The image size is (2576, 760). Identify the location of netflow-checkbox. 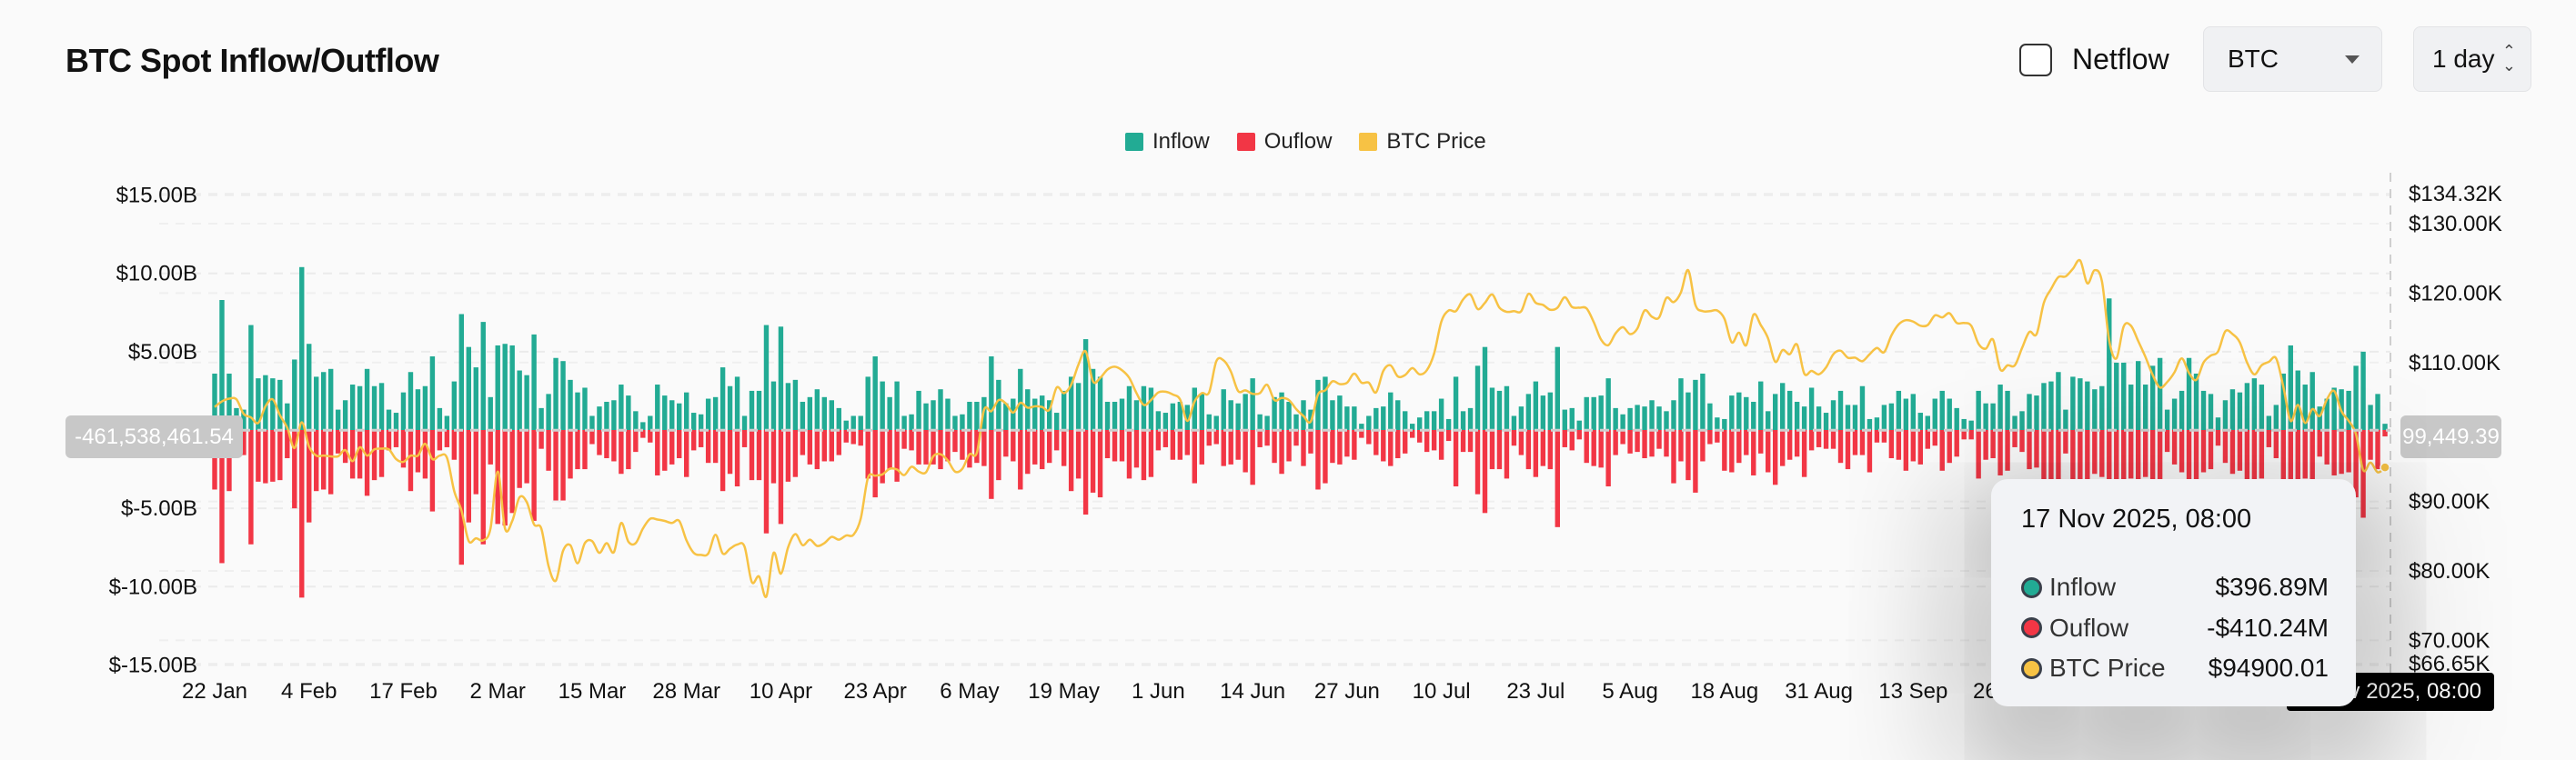
(2035, 59).